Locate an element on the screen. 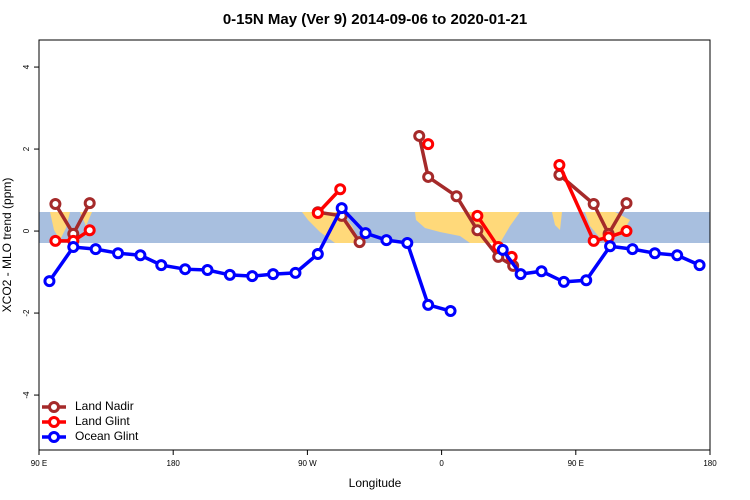 The width and height of the screenshot is (750, 500). legend-label: Ocean Glint is located at coordinates (107, 436).